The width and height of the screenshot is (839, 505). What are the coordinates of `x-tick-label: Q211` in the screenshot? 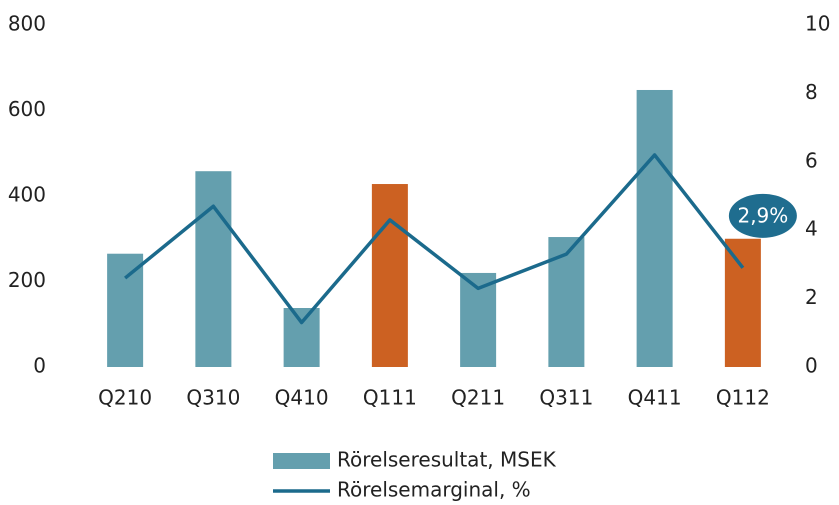 It's located at (478, 398).